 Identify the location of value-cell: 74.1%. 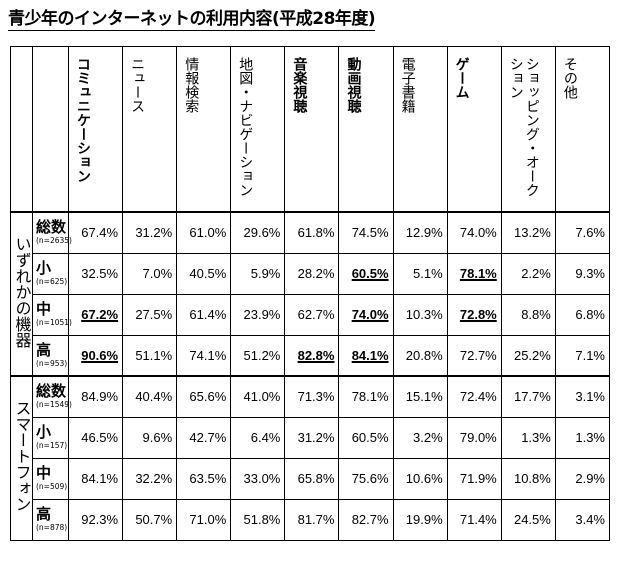
(204, 355).